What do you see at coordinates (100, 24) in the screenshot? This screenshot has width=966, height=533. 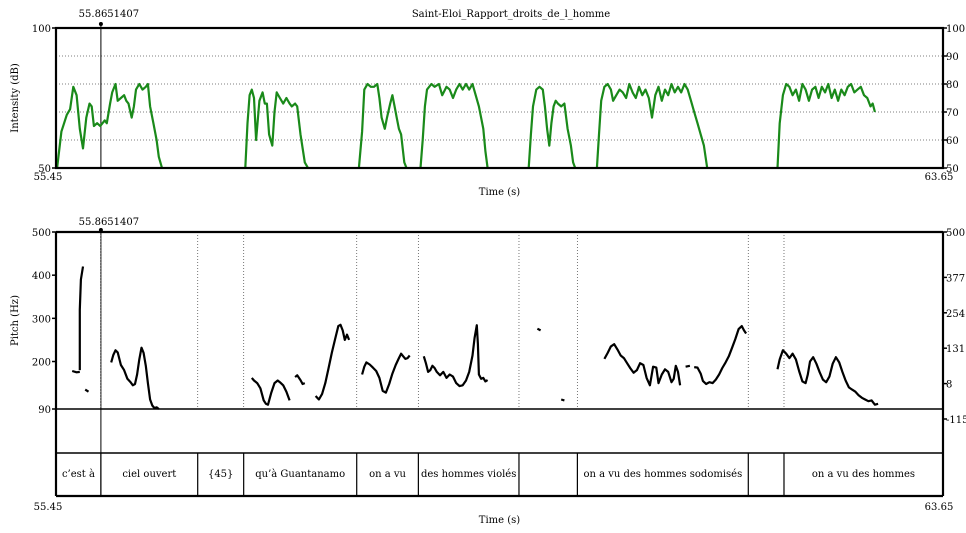 I see `cursor-marker` at bounding box center [100, 24].